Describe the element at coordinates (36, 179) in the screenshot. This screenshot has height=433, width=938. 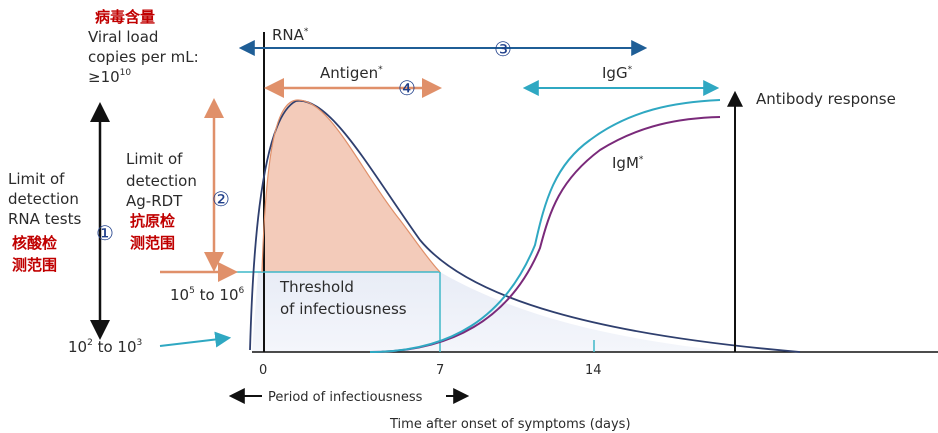
I see `lod-rna-label-1: Limit of` at that location.